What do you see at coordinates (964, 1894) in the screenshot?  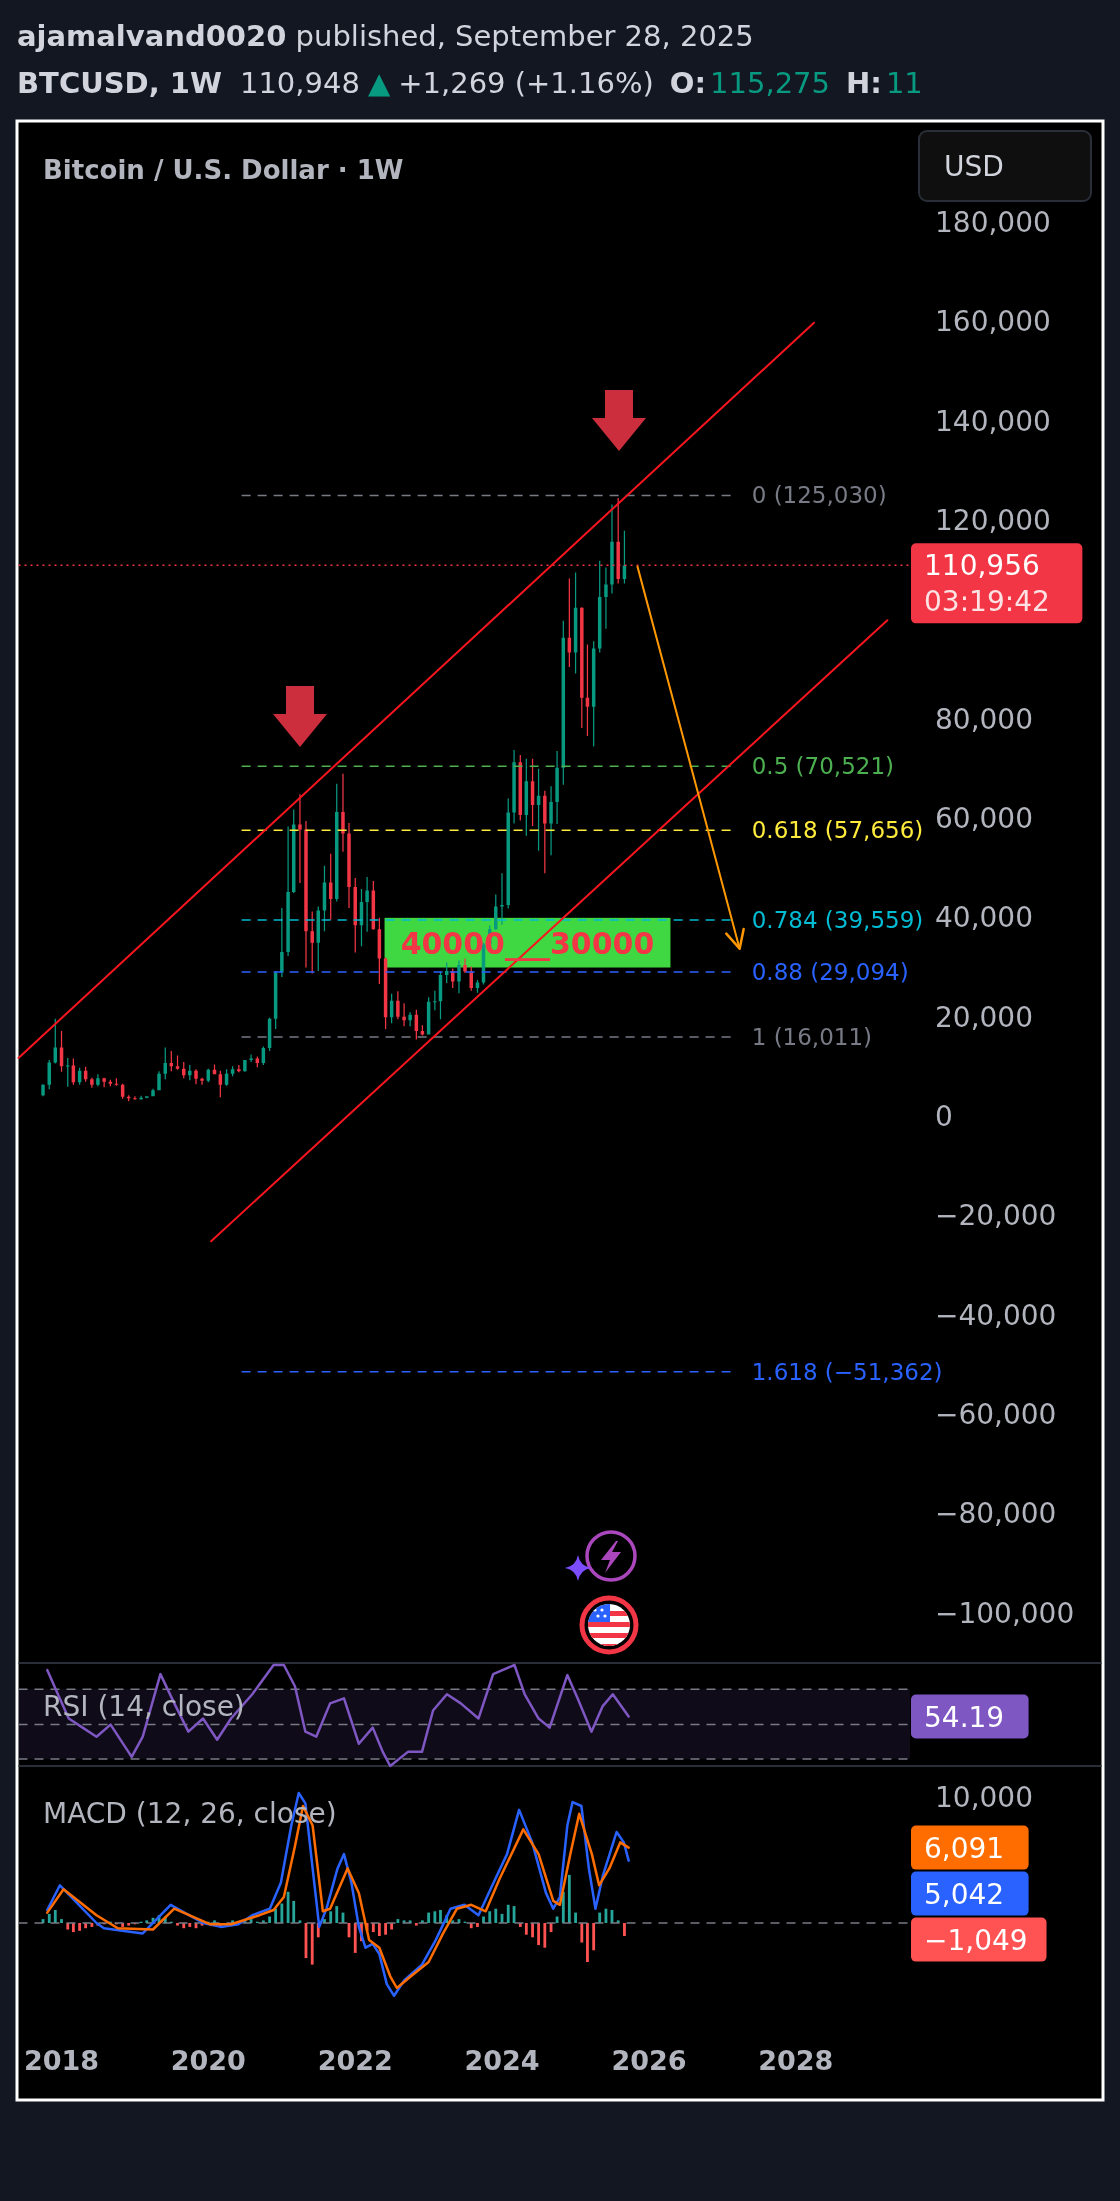 I see `annotation: 5,042` at bounding box center [964, 1894].